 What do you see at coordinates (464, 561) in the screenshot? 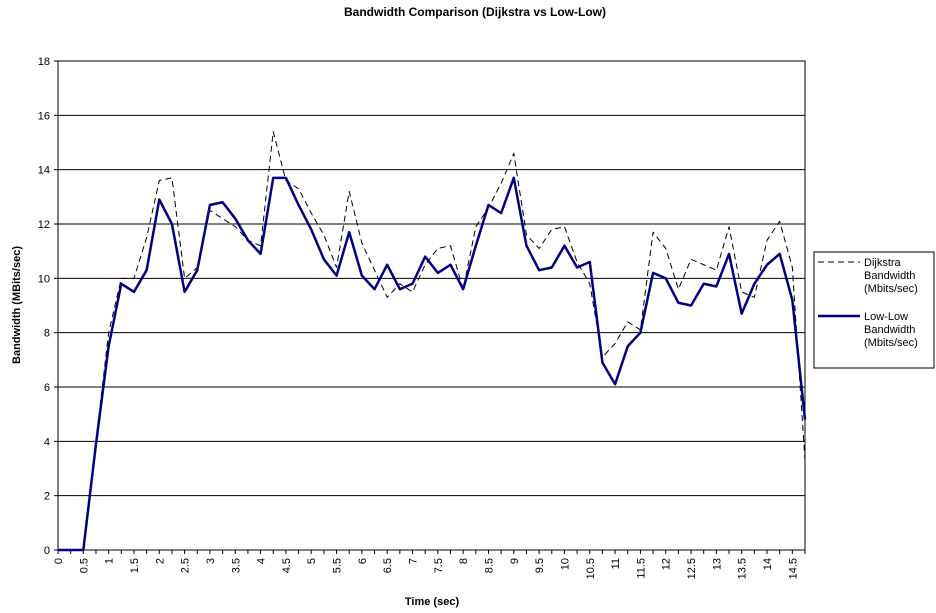
I see `x-tick-label: 8` at bounding box center [464, 561].